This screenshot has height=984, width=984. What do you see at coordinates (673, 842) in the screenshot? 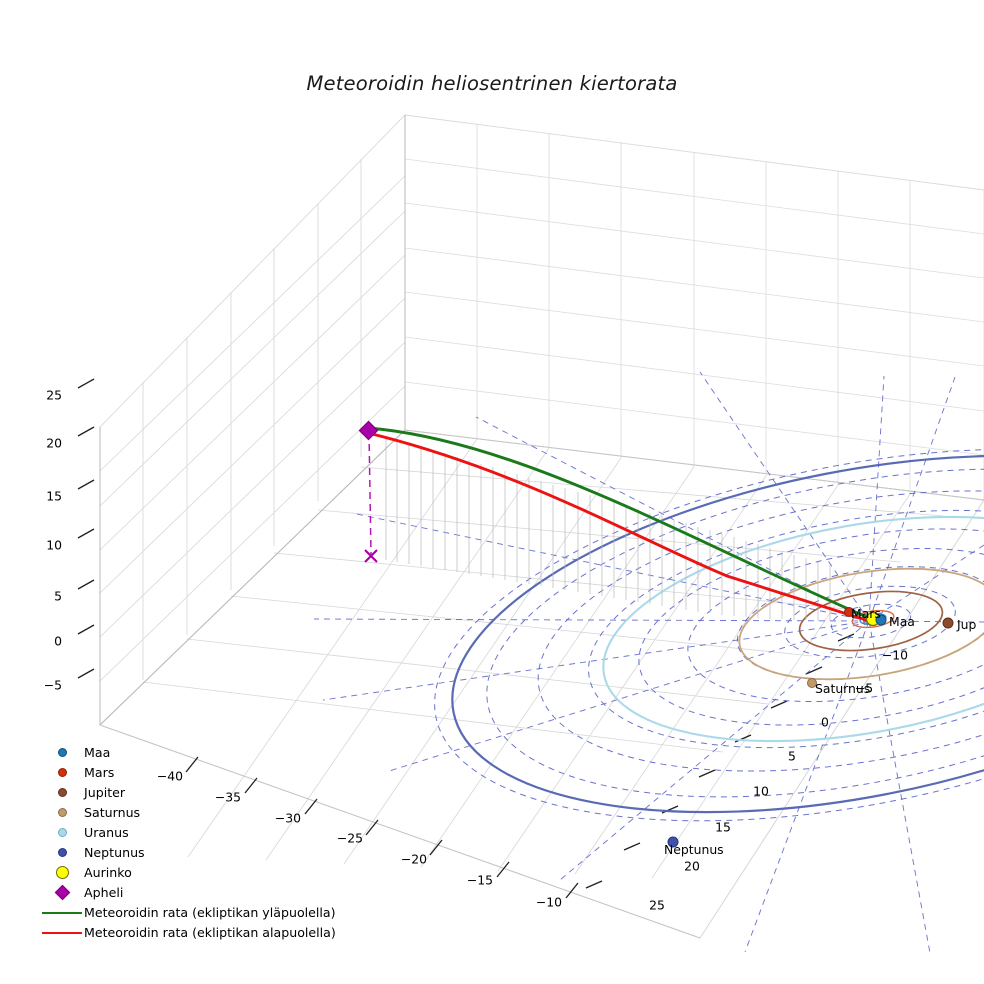
I see `body-marker-neptunus` at bounding box center [673, 842].